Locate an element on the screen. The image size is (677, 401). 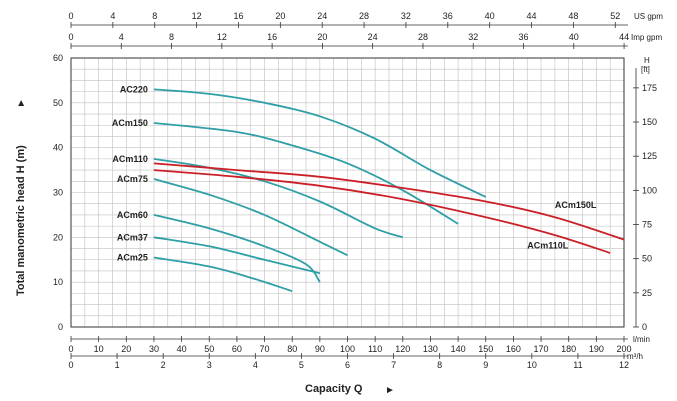
series-label-acm150l: ACm150L is located at coordinates (576, 205).